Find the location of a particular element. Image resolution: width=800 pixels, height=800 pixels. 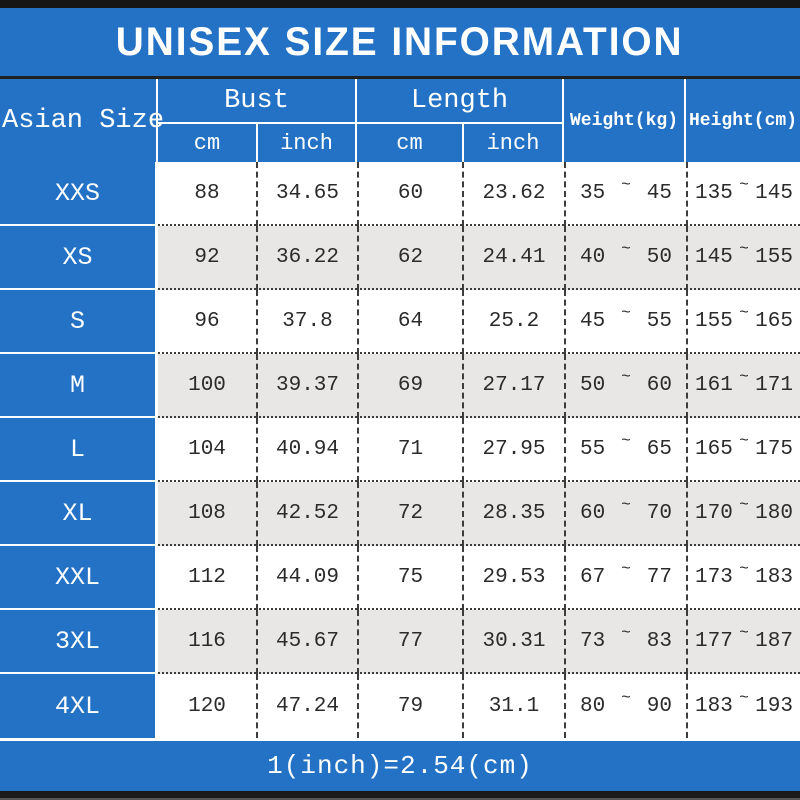

title-divider is located at coordinates (400, 77).